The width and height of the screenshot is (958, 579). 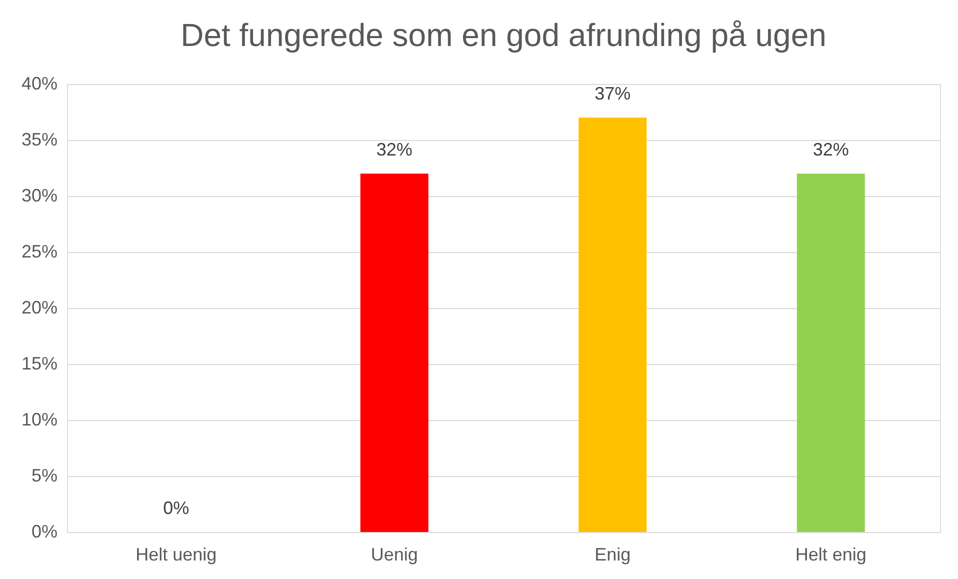 What do you see at coordinates (394, 554) in the screenshot?
I see `x-tick-label: Uenig` at bounding box center [394, 554].